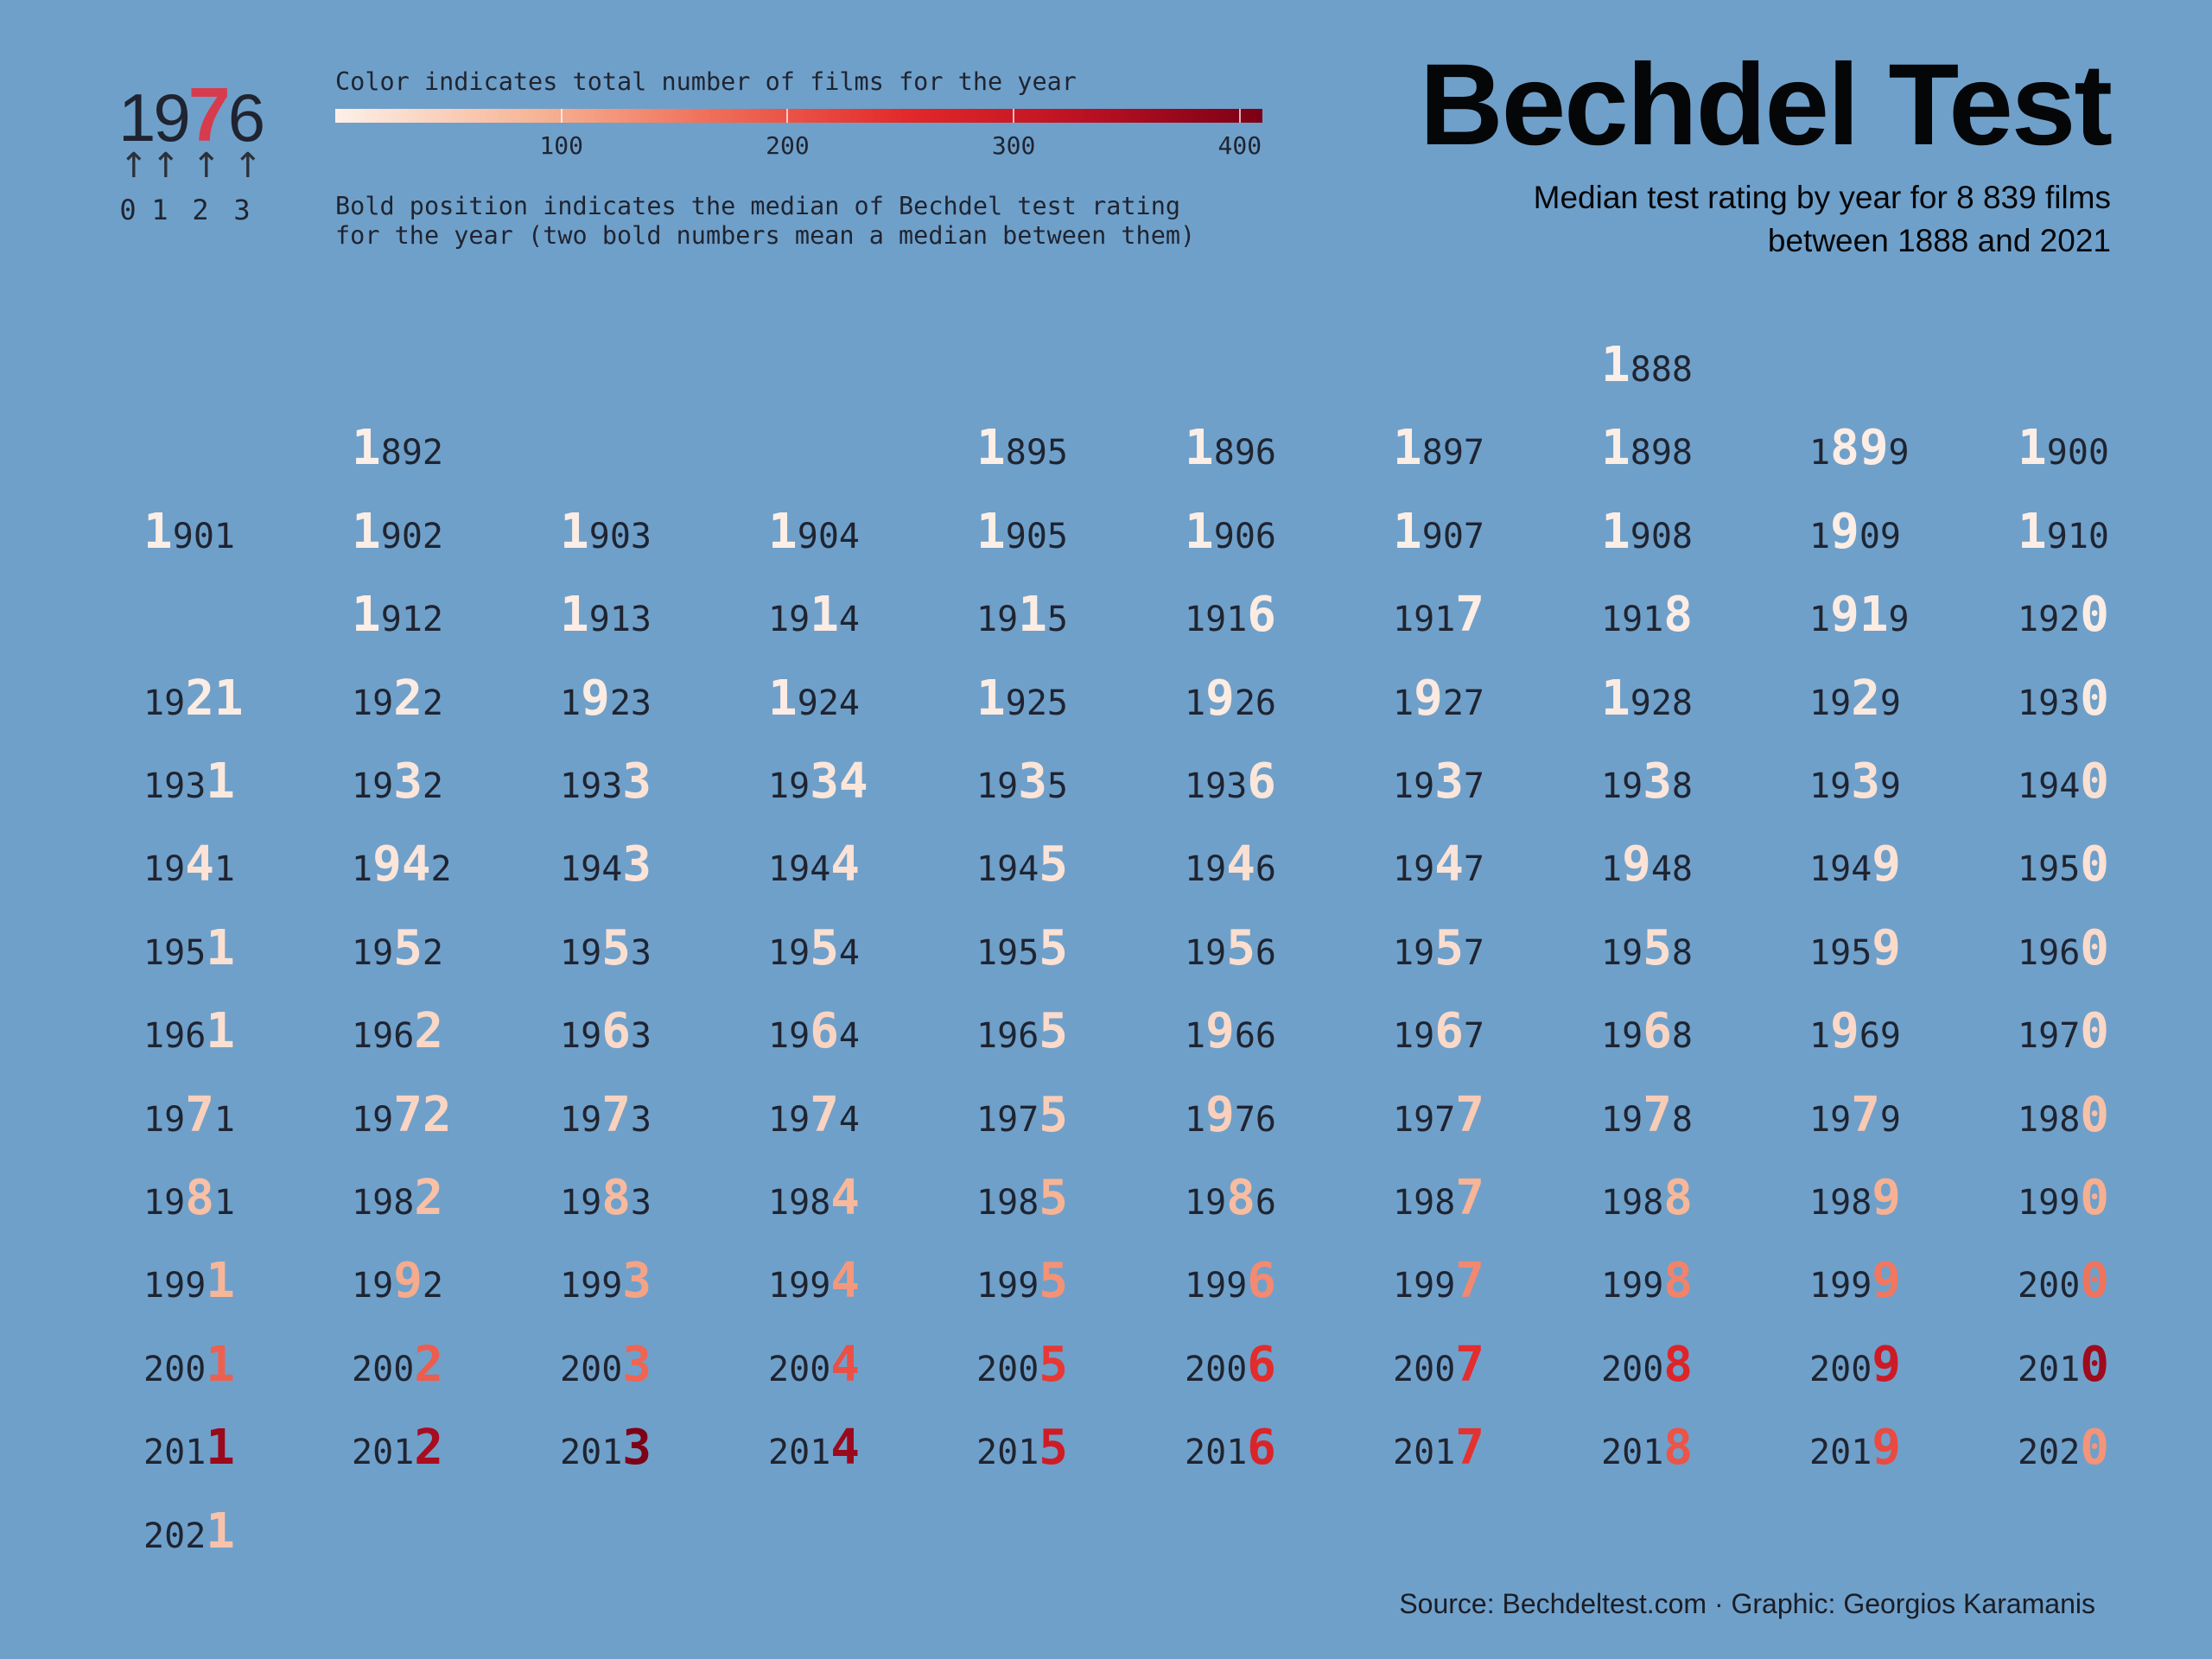 Image resolution: width=2212 pixels, height=1659 pixels. What do you see at coordinates (1647, 865) in the screenshot?
I see `year-label: 1948` at bounding box center [1647, 865].